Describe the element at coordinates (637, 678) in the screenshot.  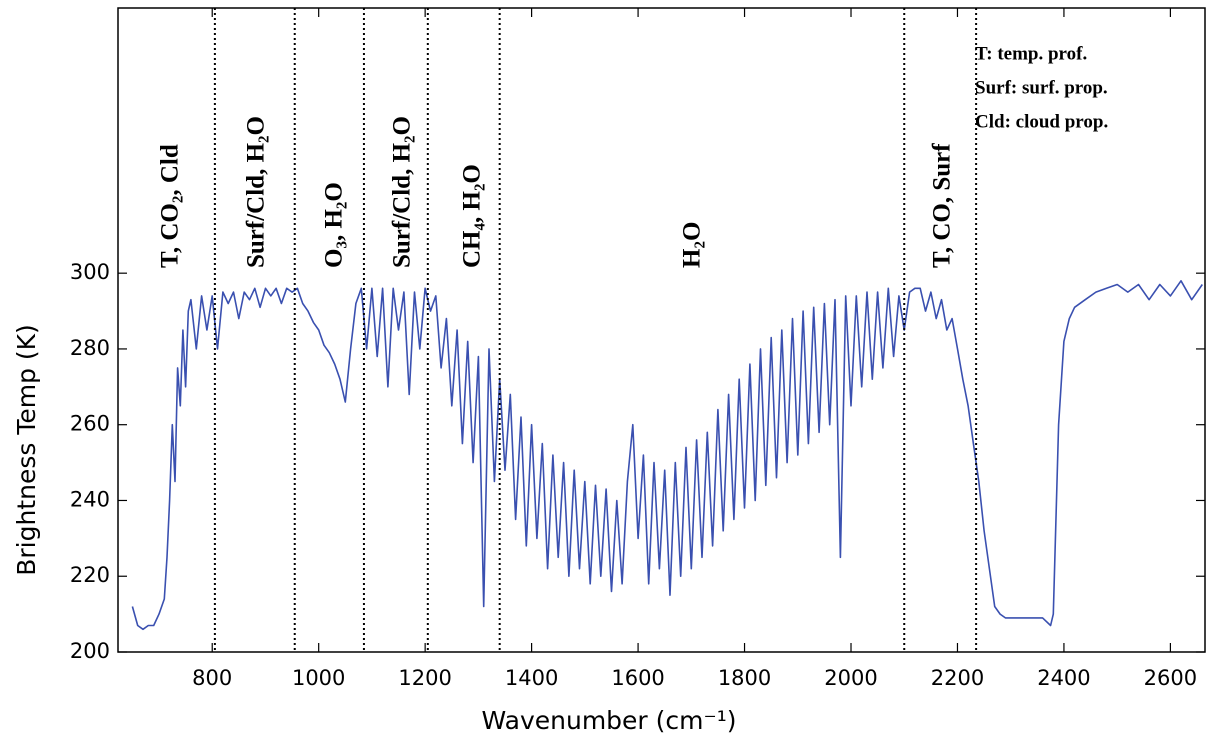
I see `x-tick-label: 1600` at that location.